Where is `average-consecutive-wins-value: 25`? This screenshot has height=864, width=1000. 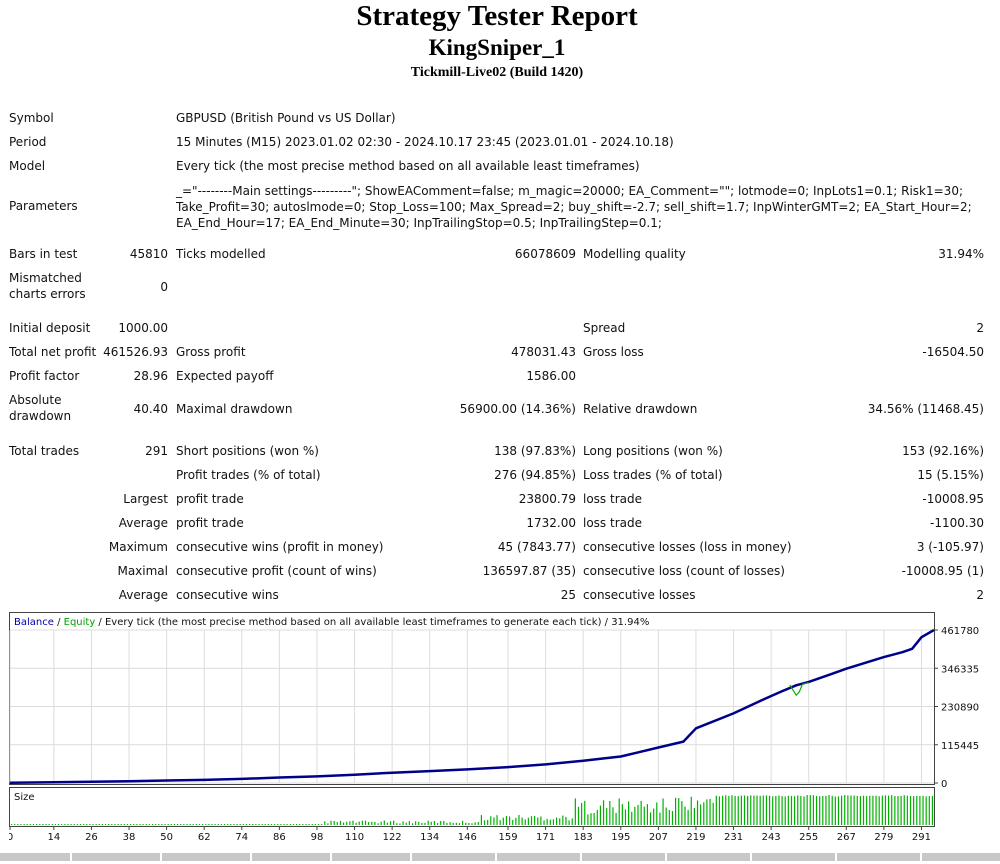 average-consecutive-wins-value: 25 is located at coordinates (568, 595).